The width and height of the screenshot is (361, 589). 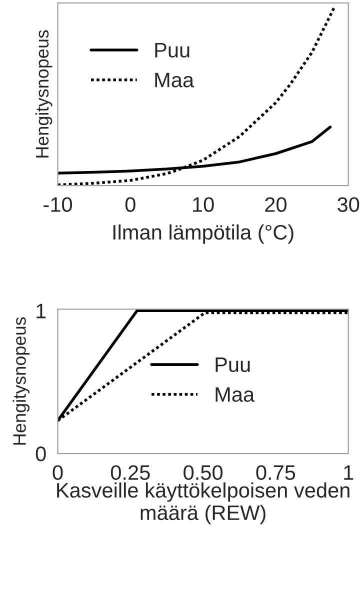 I want to click on x-axis-title: Ilman lämpötila (°C), so click(x=203, y=234).